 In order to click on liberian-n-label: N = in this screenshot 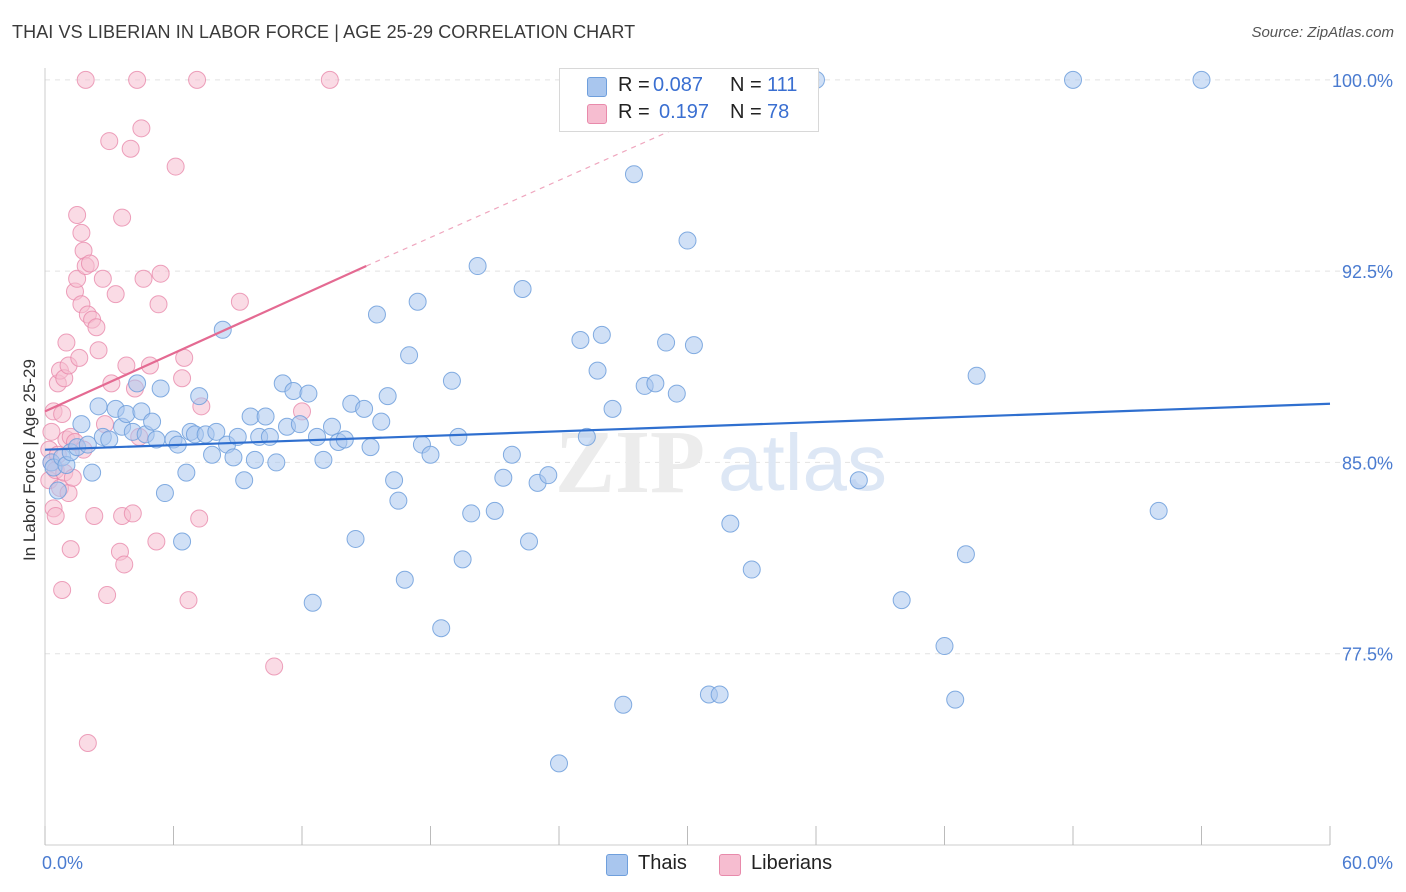, I will do `click(746, 112)`.